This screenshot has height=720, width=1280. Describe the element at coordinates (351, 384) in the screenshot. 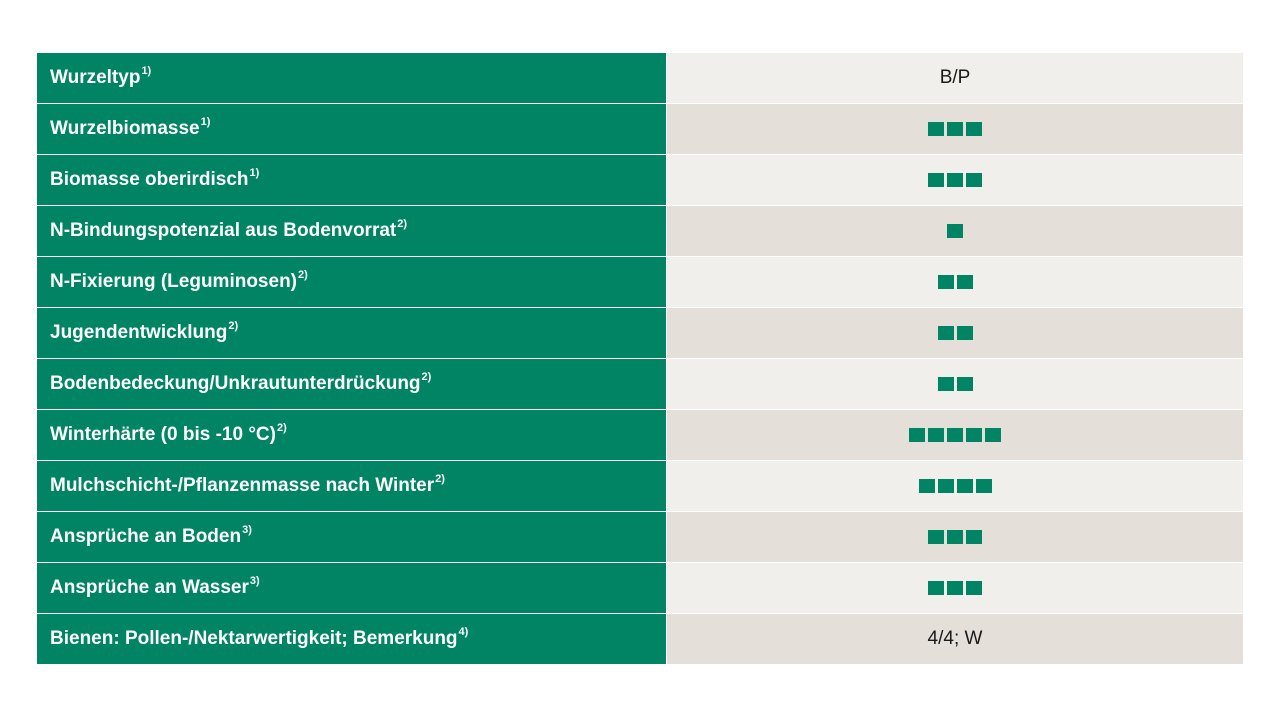

I see `row-label: Bodenbedeckung/Unkrautunterdrückung 2)` at that location.